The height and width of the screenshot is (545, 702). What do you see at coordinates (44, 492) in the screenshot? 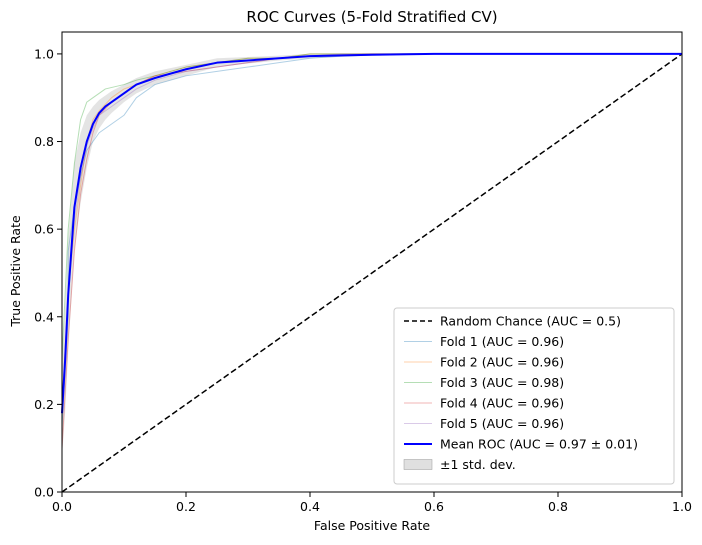
I see `y-tick-label: 0.0` at bounding box center [44, 492].